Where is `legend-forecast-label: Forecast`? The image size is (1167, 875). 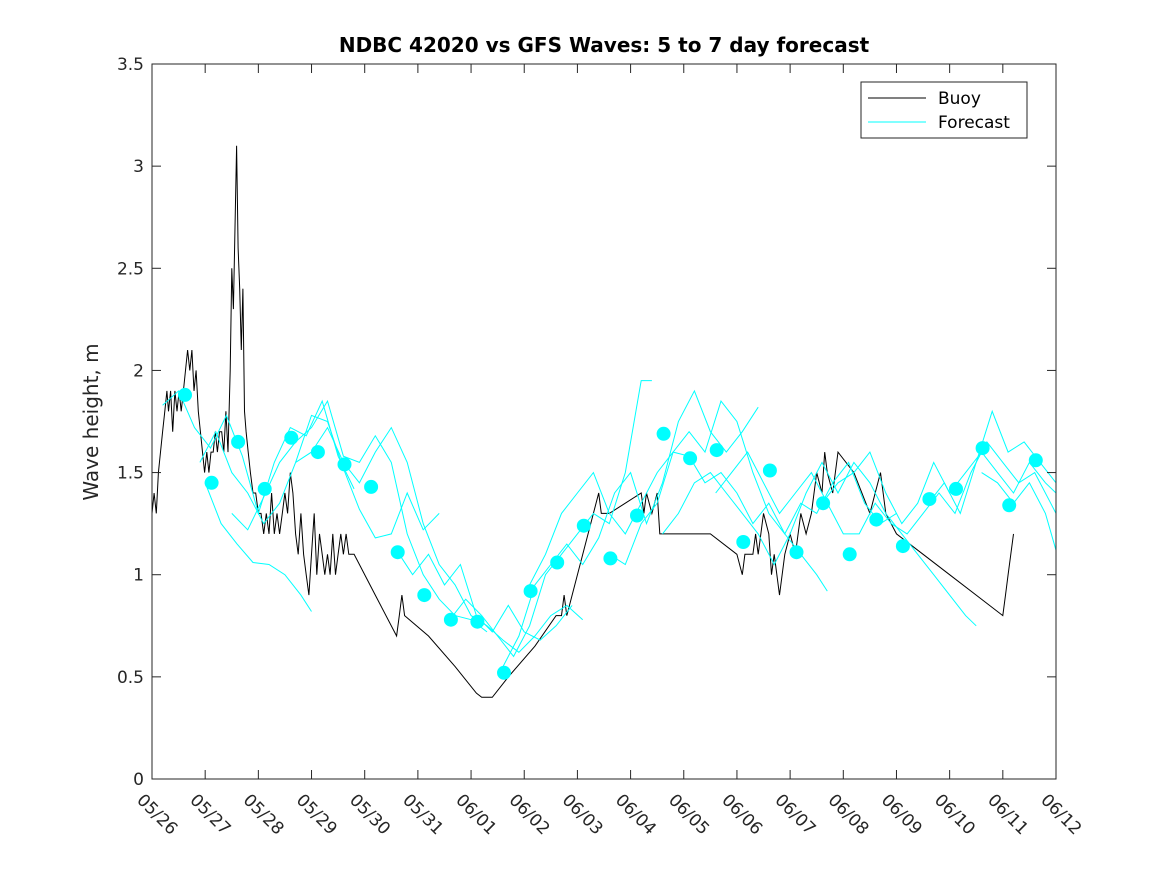 legend-forecast-label: Forecast is located at coordinates (974, 123).